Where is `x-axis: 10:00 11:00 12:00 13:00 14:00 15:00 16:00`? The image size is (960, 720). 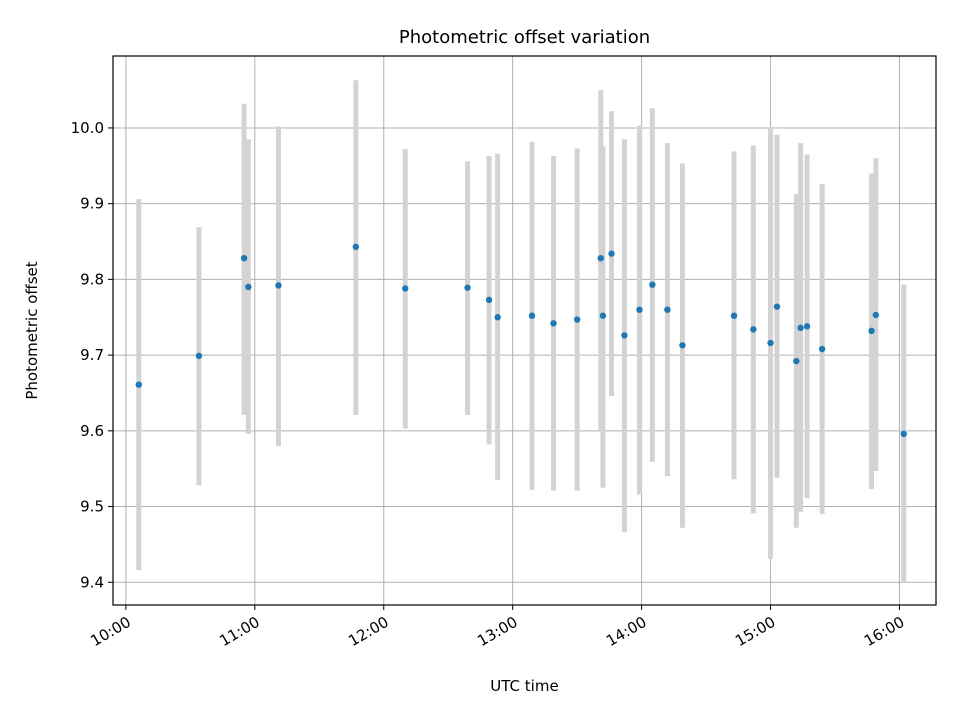 x-axis: 10:00 11:00 12:00 13:00 14:00 15:00 16:00 is located at coordinates (497, 627).